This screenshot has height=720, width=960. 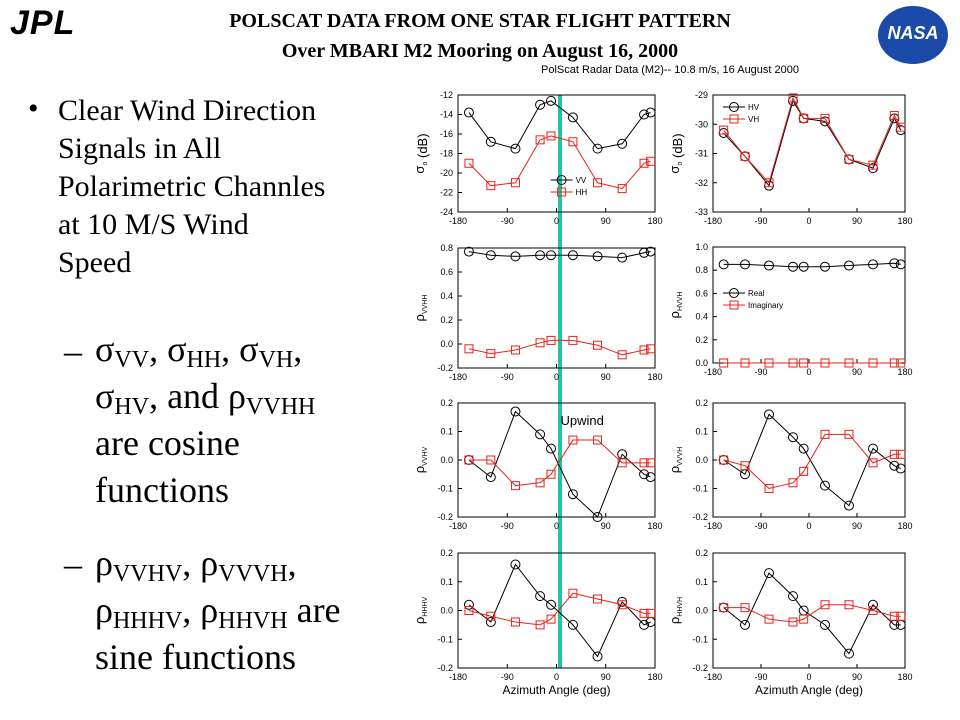 I want to click on plot-frame, so click(x=556, y=610).